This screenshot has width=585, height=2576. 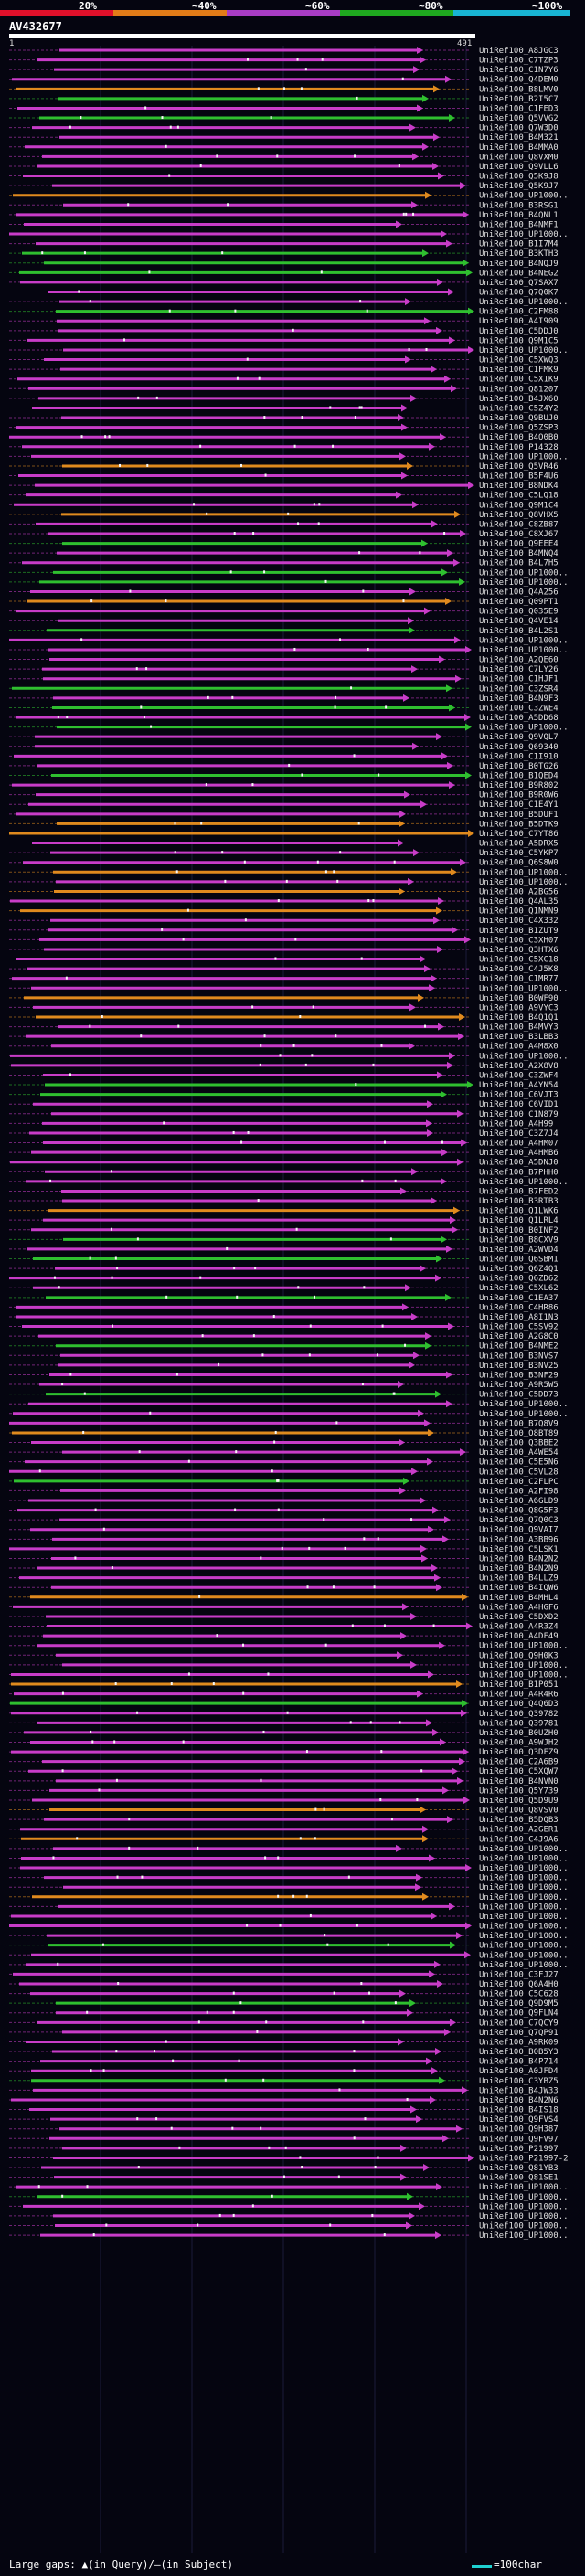 What do you see at coordinates (284, 2100) in the screenshot?
I see `hit-row: UniRef100_B4N2N6` at bounding box center [284, 2100].